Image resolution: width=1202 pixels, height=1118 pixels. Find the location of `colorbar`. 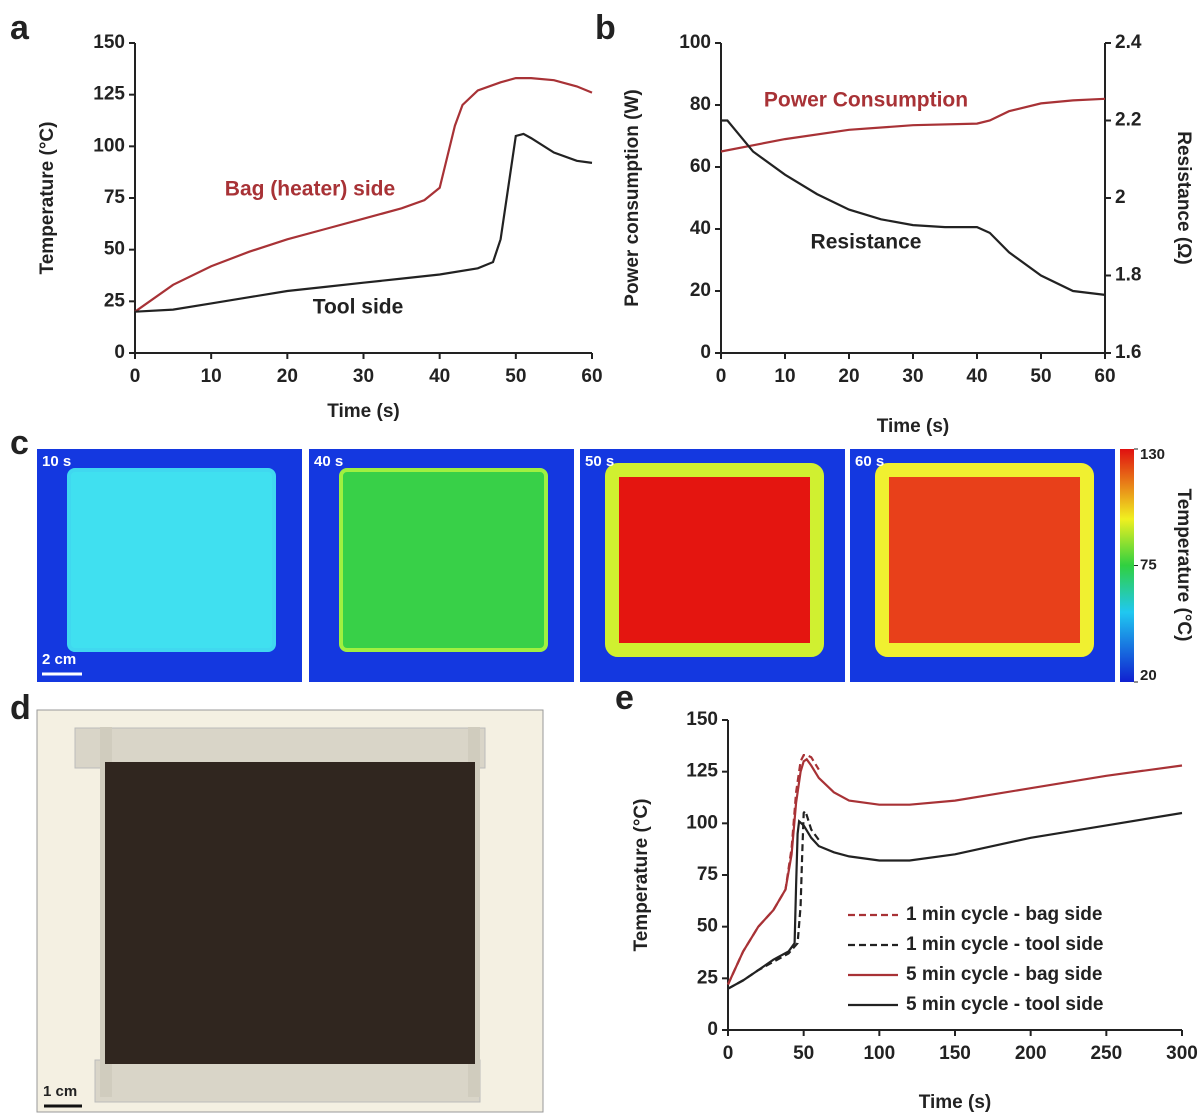

colorbar is located at coordinates (1127, 565).